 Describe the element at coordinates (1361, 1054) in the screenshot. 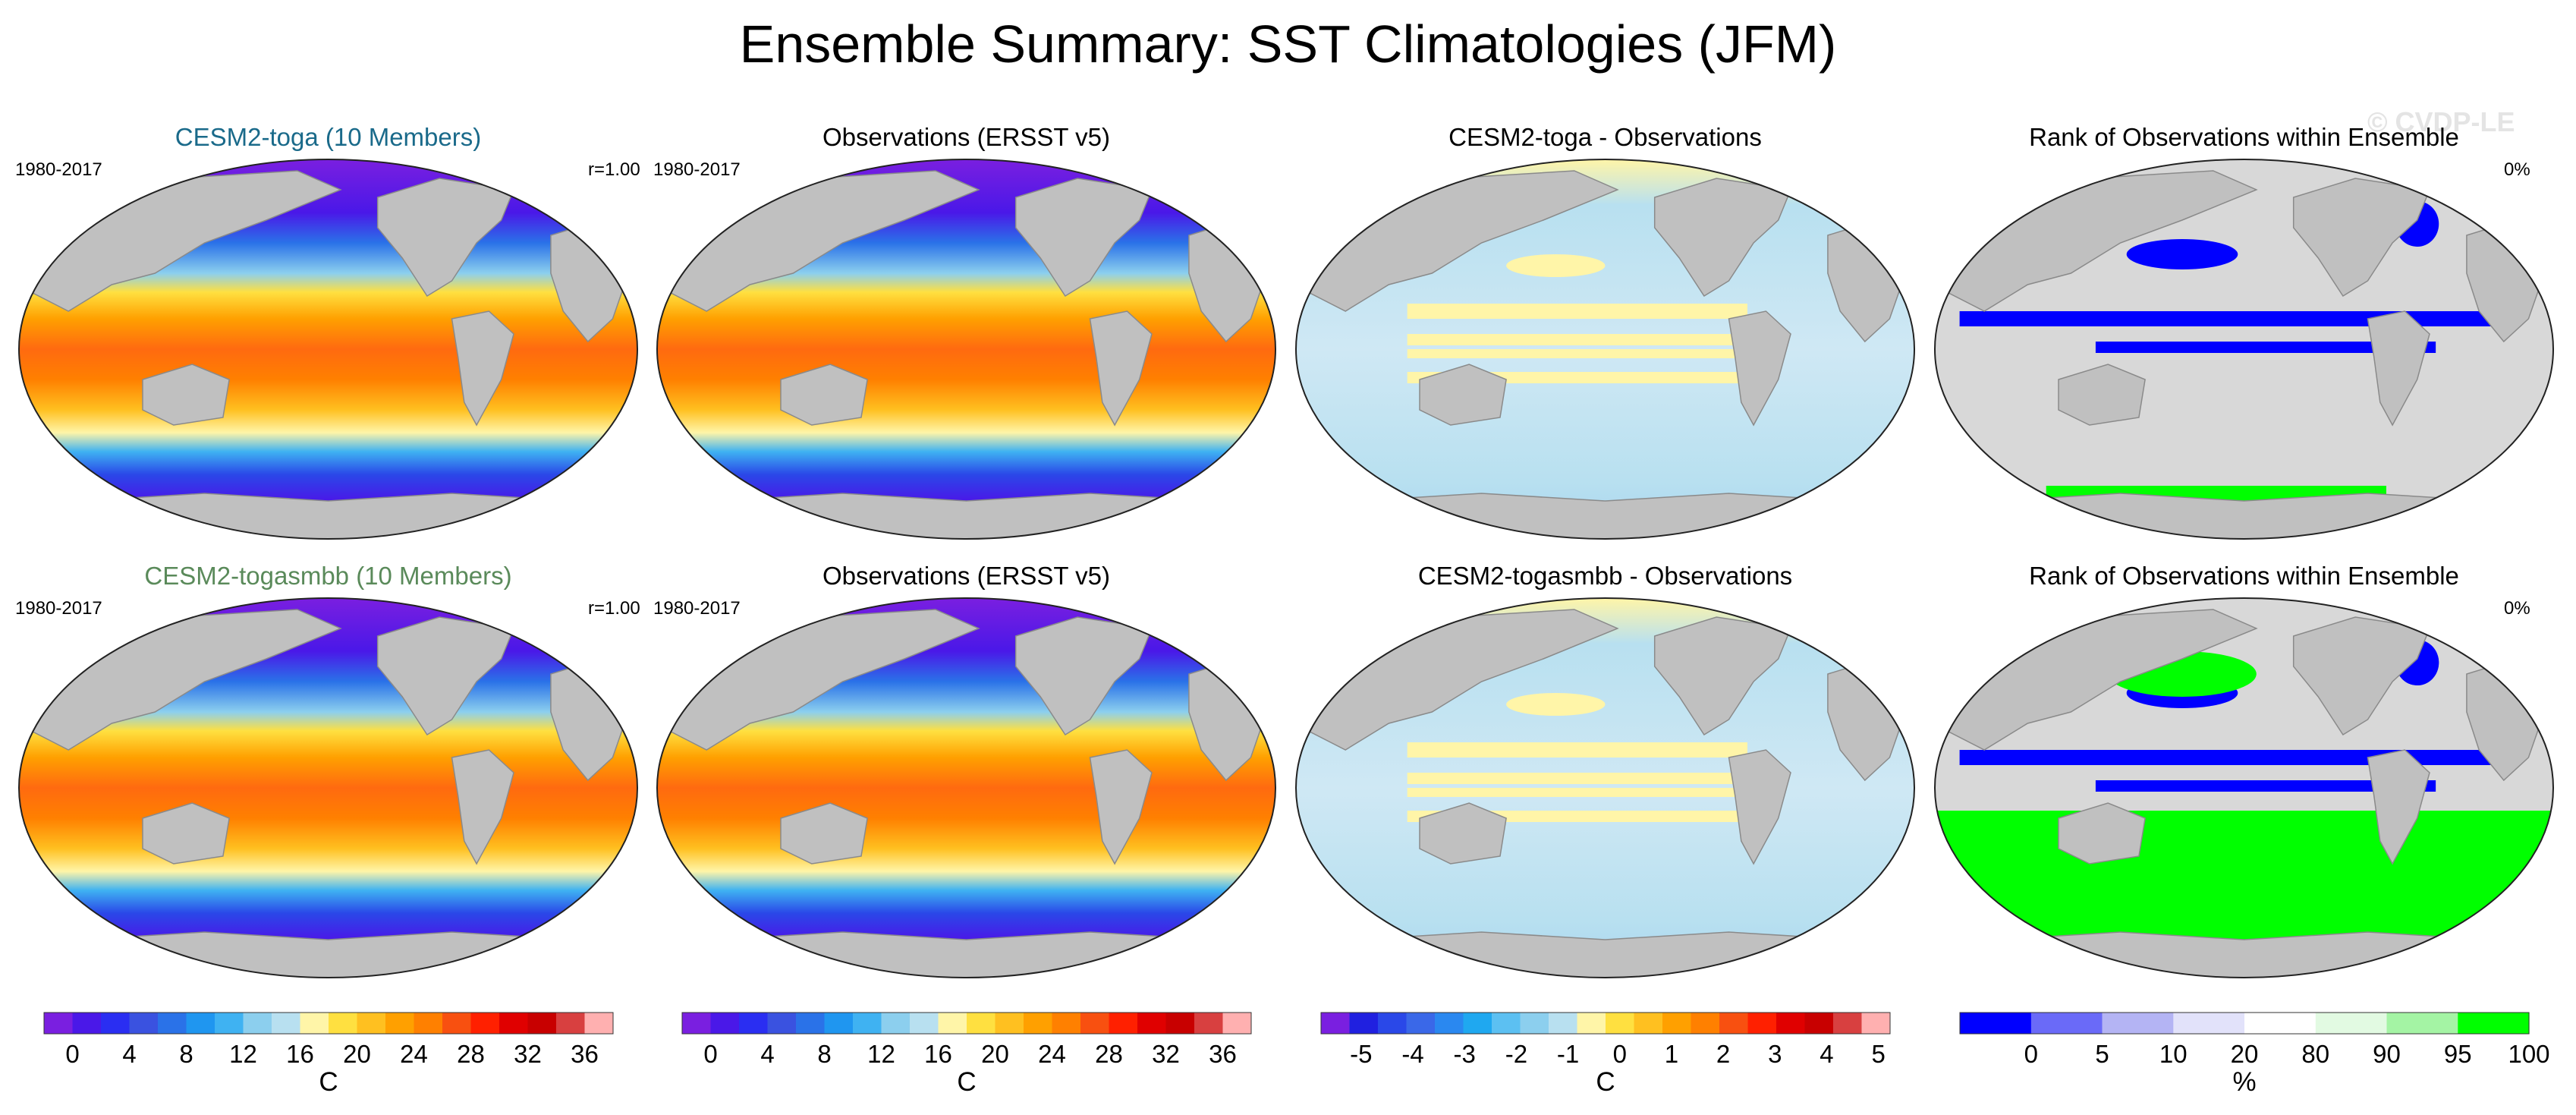

I see `colorbar-tick-label: -5` at that location.